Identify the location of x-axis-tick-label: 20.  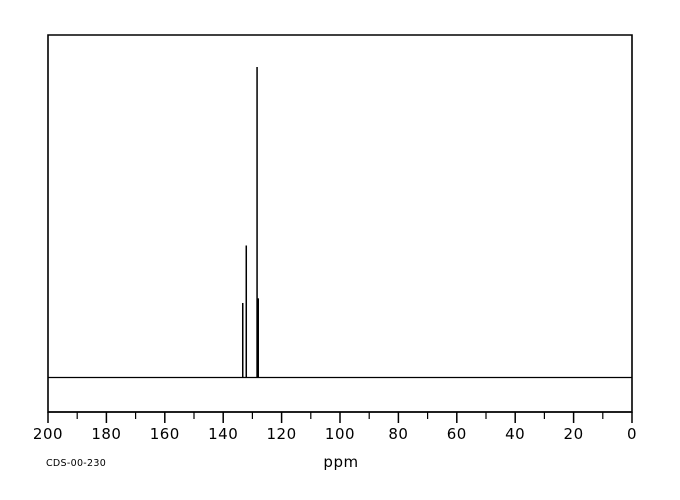
(574, 434).